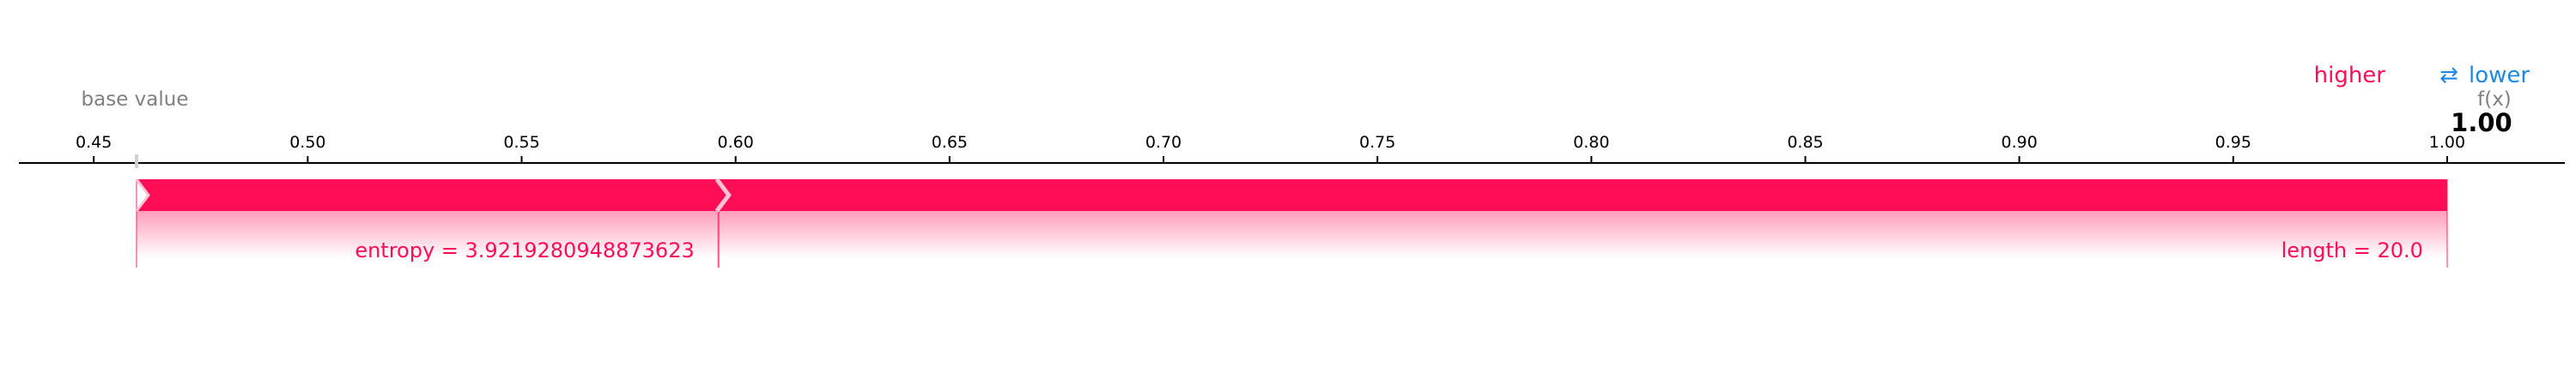  Describe the element at coordinates (2494, 99) in the screenshot. I see `fx-label: f(x)` at that location.